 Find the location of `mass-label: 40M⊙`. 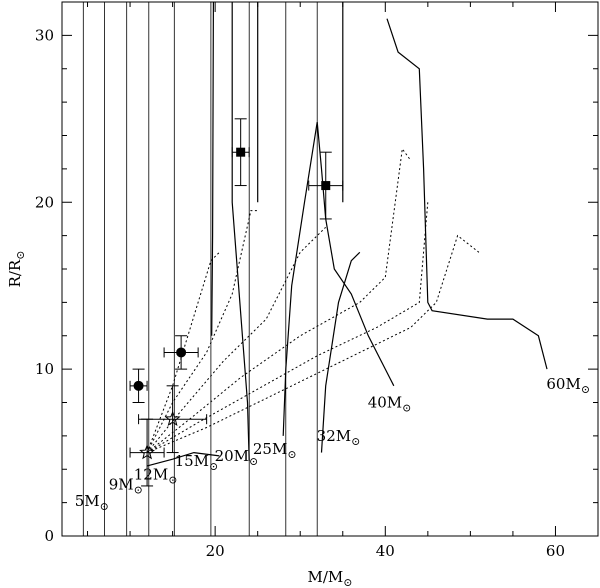

mass-label: 40M⊙ is located at coordinates (390, 404).